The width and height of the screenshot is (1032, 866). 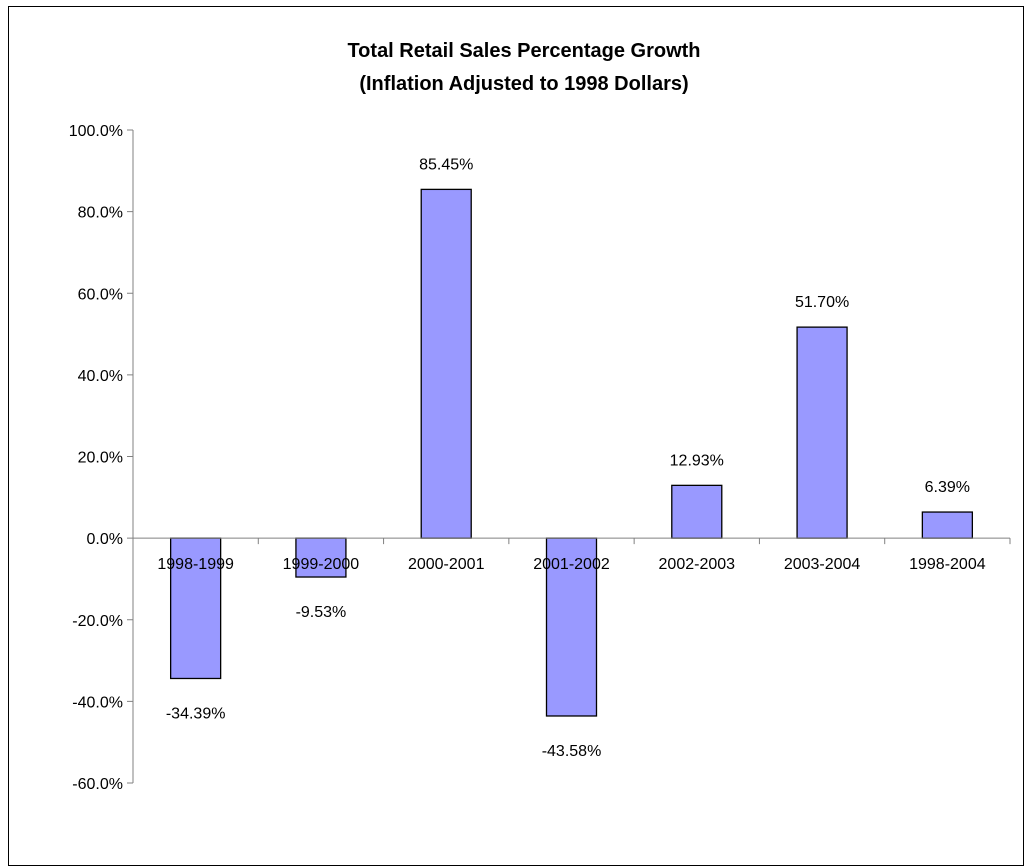 I want to click on y-tick-label: 100.0%, so click(x=96, y=131).